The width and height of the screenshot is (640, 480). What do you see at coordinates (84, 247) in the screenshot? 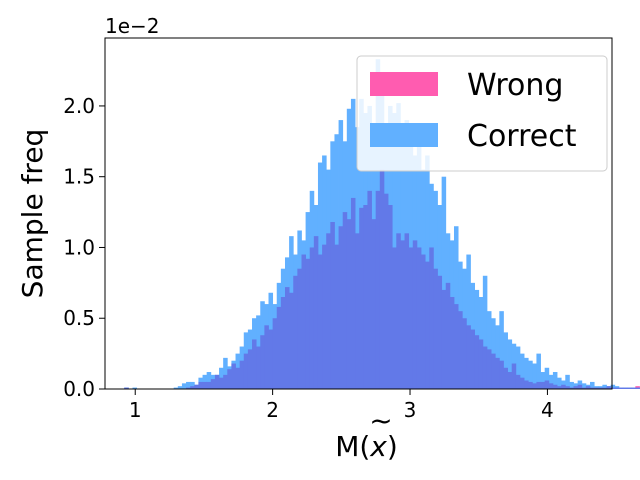
I see `y-axis: 0.0 0.5 1.0 1.5 2.0` at bounding box center [84, 247].